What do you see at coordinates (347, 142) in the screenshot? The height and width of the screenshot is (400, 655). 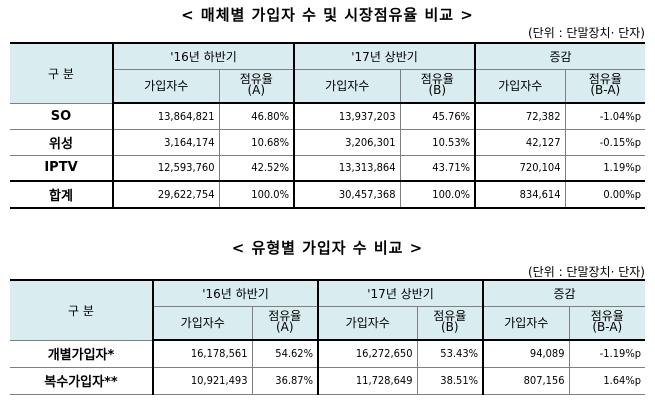 I see `cell-sub17: 3,206,301` at bounding box center [347, 142].